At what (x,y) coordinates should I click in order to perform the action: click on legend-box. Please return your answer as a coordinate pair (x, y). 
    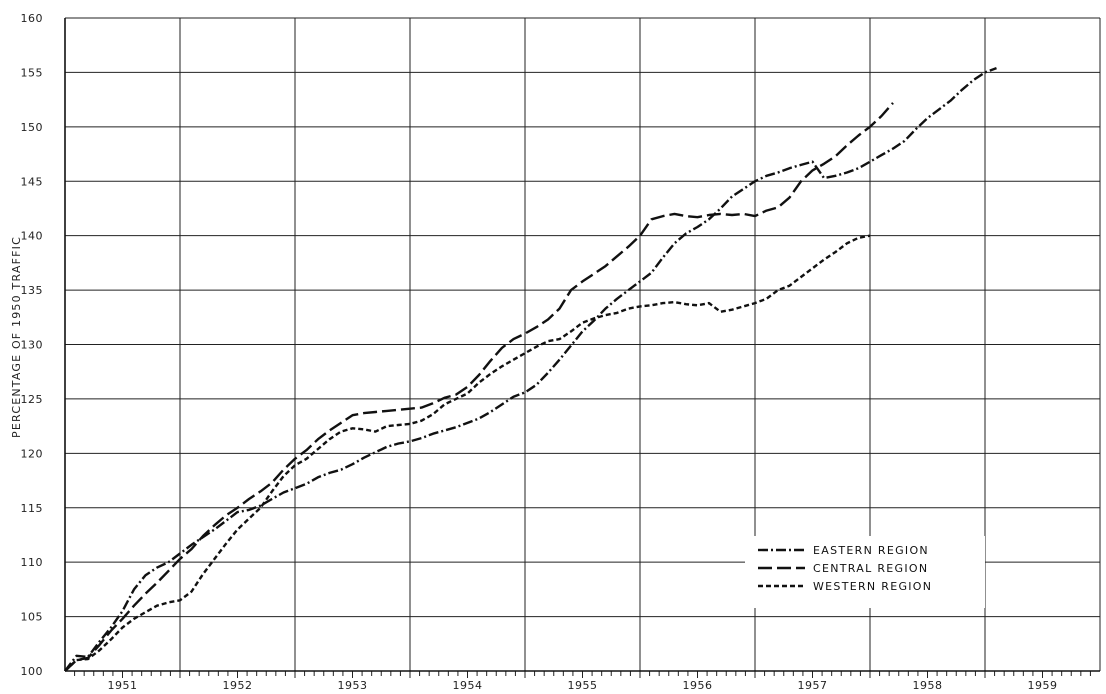
    Looking at the image, I should click on (865, 572).